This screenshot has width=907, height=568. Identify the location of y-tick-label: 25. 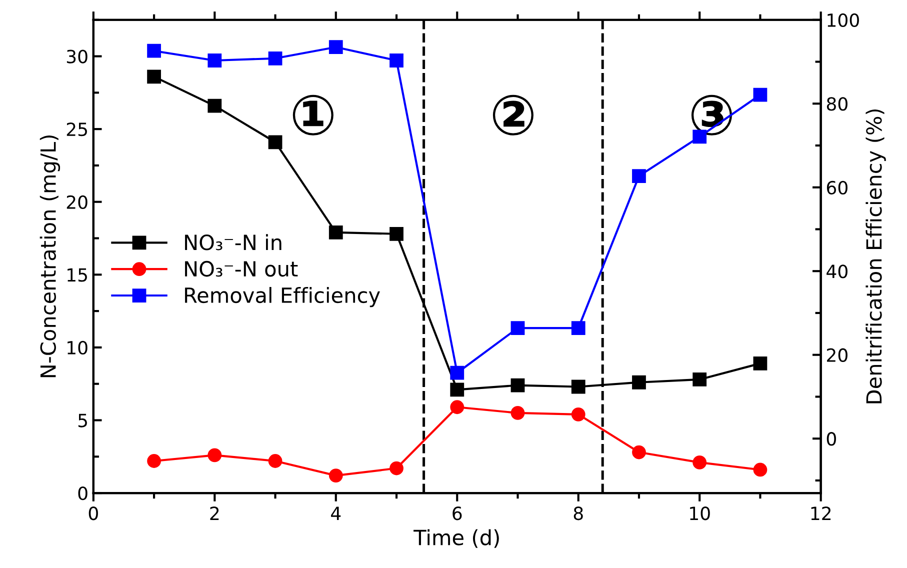
(76, 129).